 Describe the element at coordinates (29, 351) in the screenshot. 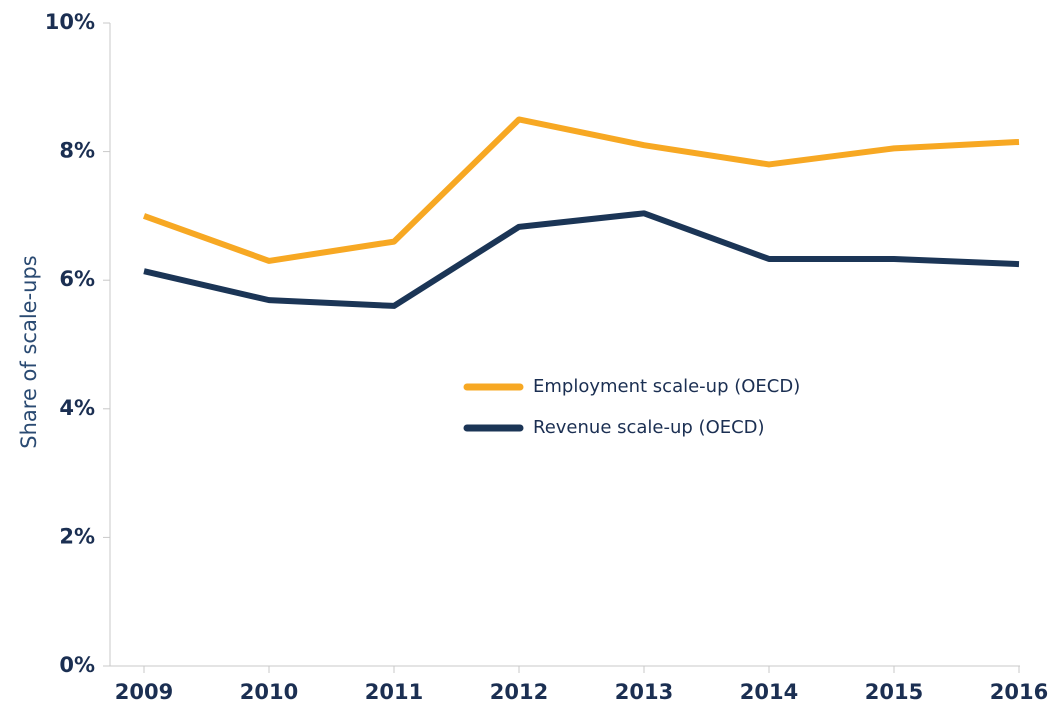

I see `y-axis-title: Share of scale-ups` at that location.